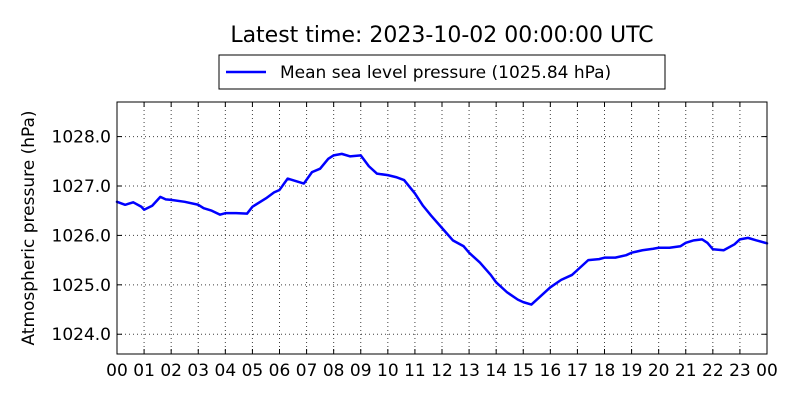 The image size is (800, 400). What do you see at coordinates (445, 73) in the screenshot?
I see `legend-label: Mean sea level pressure (1025.84 hPa)` at bounding box center [445, 73].